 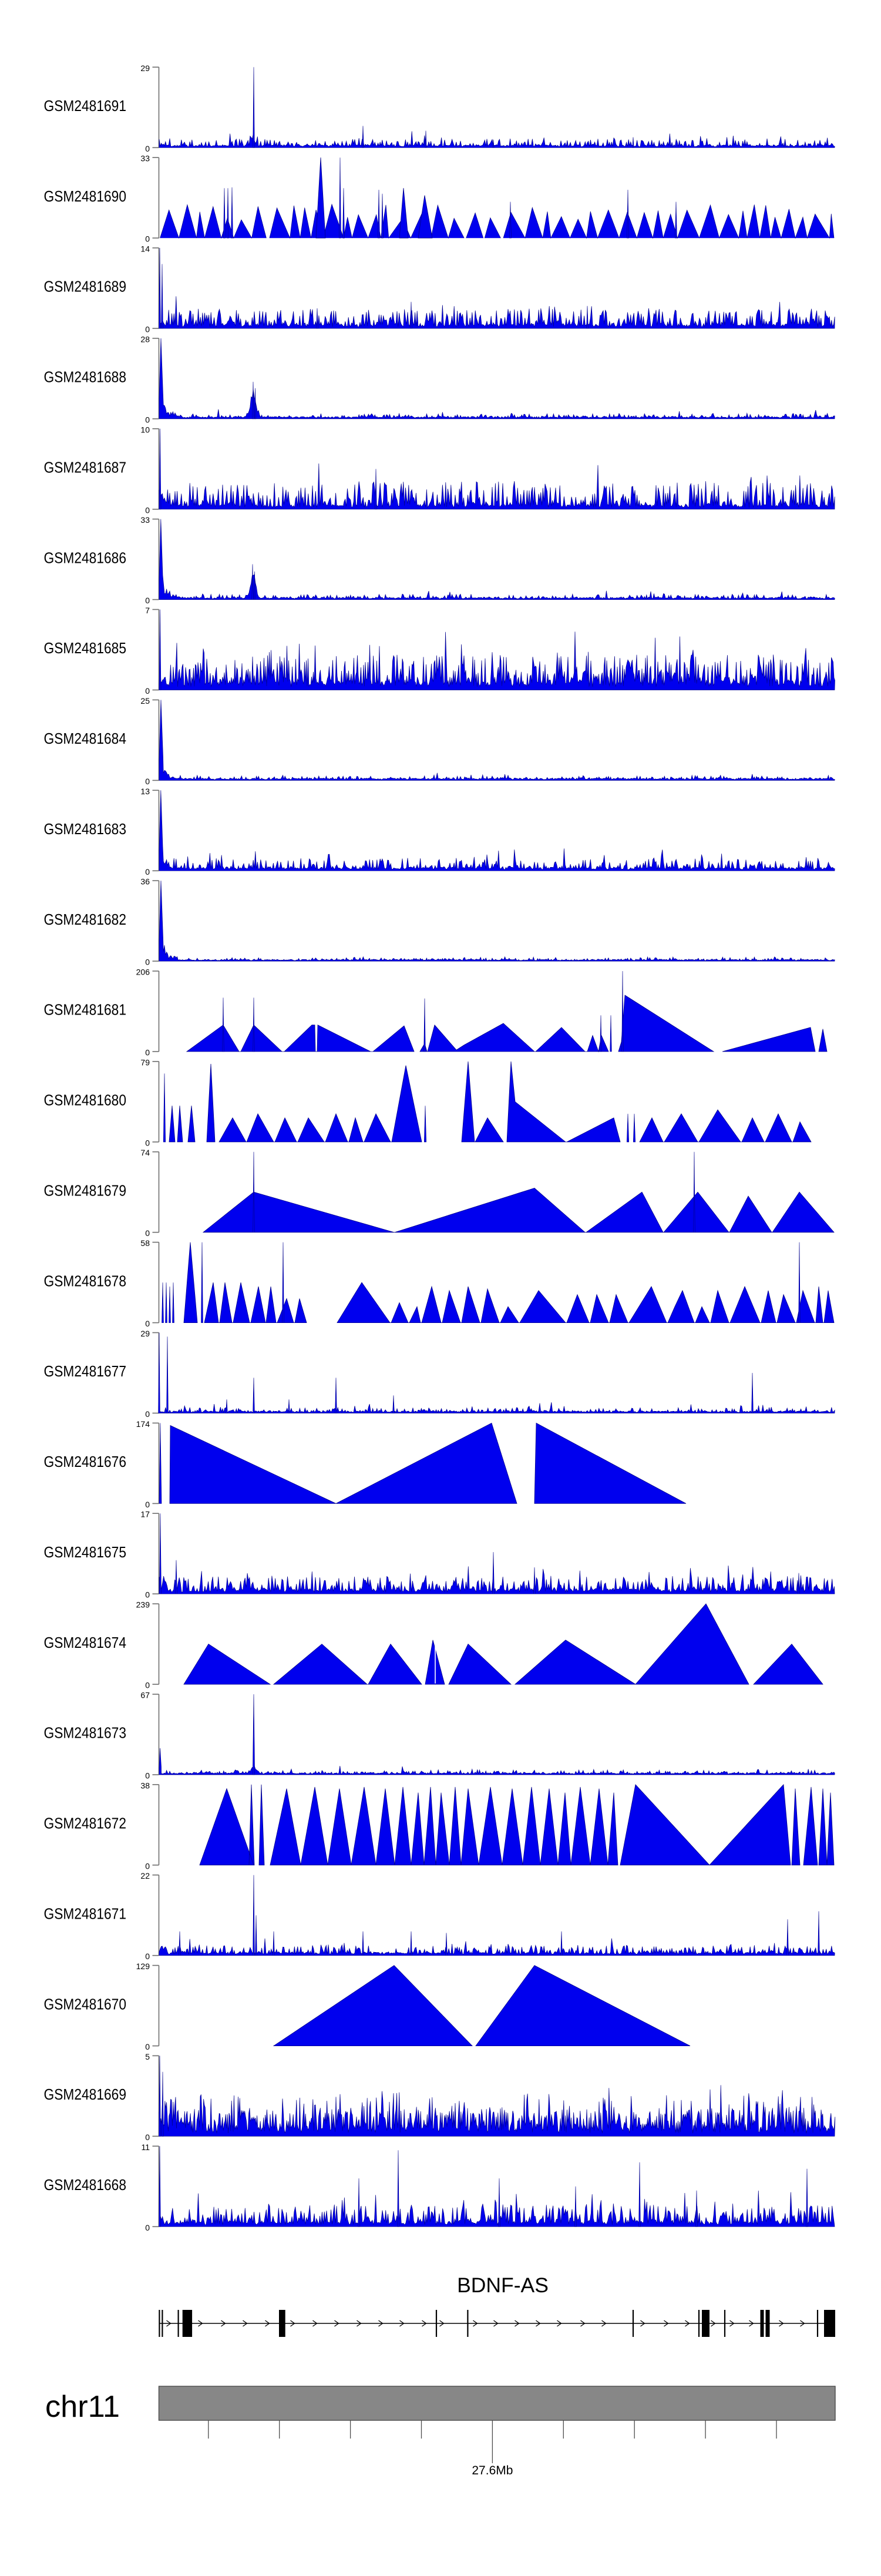 I want to click on svg-text: GSM2481678, so click(x=85, y=1281).